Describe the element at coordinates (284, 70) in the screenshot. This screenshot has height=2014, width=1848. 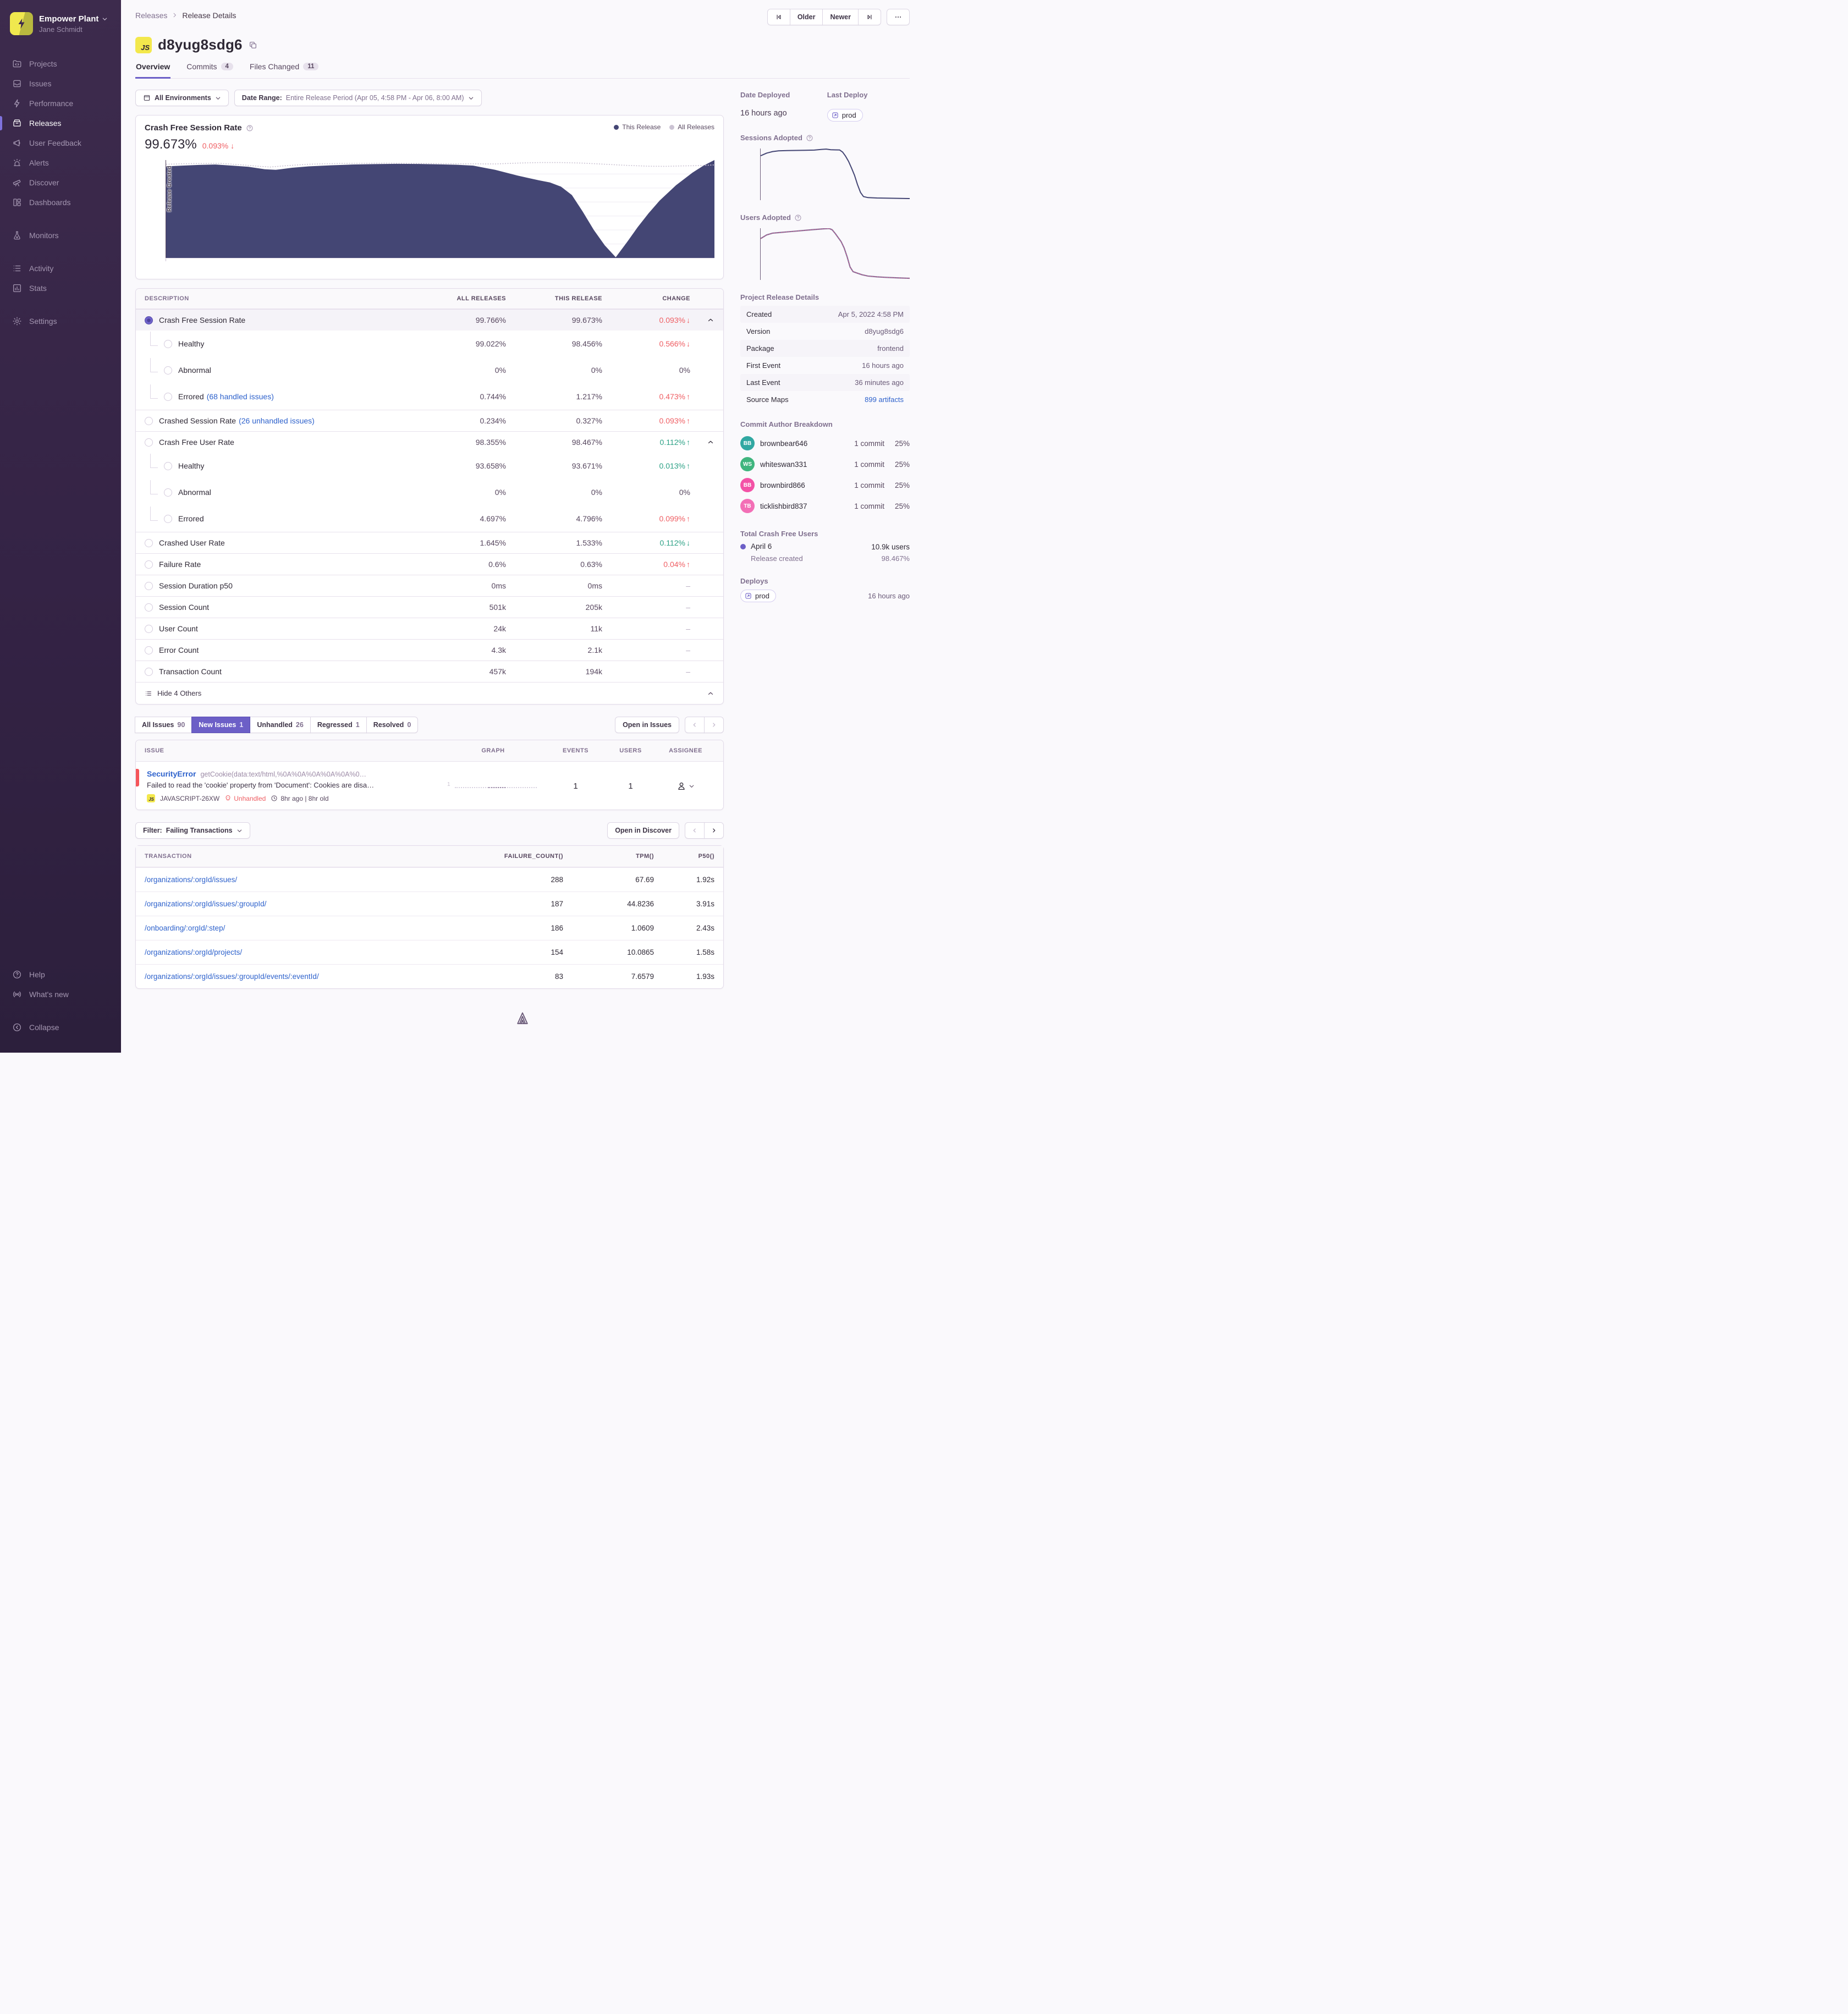
I see `tab: Files Changed 11` at that location.